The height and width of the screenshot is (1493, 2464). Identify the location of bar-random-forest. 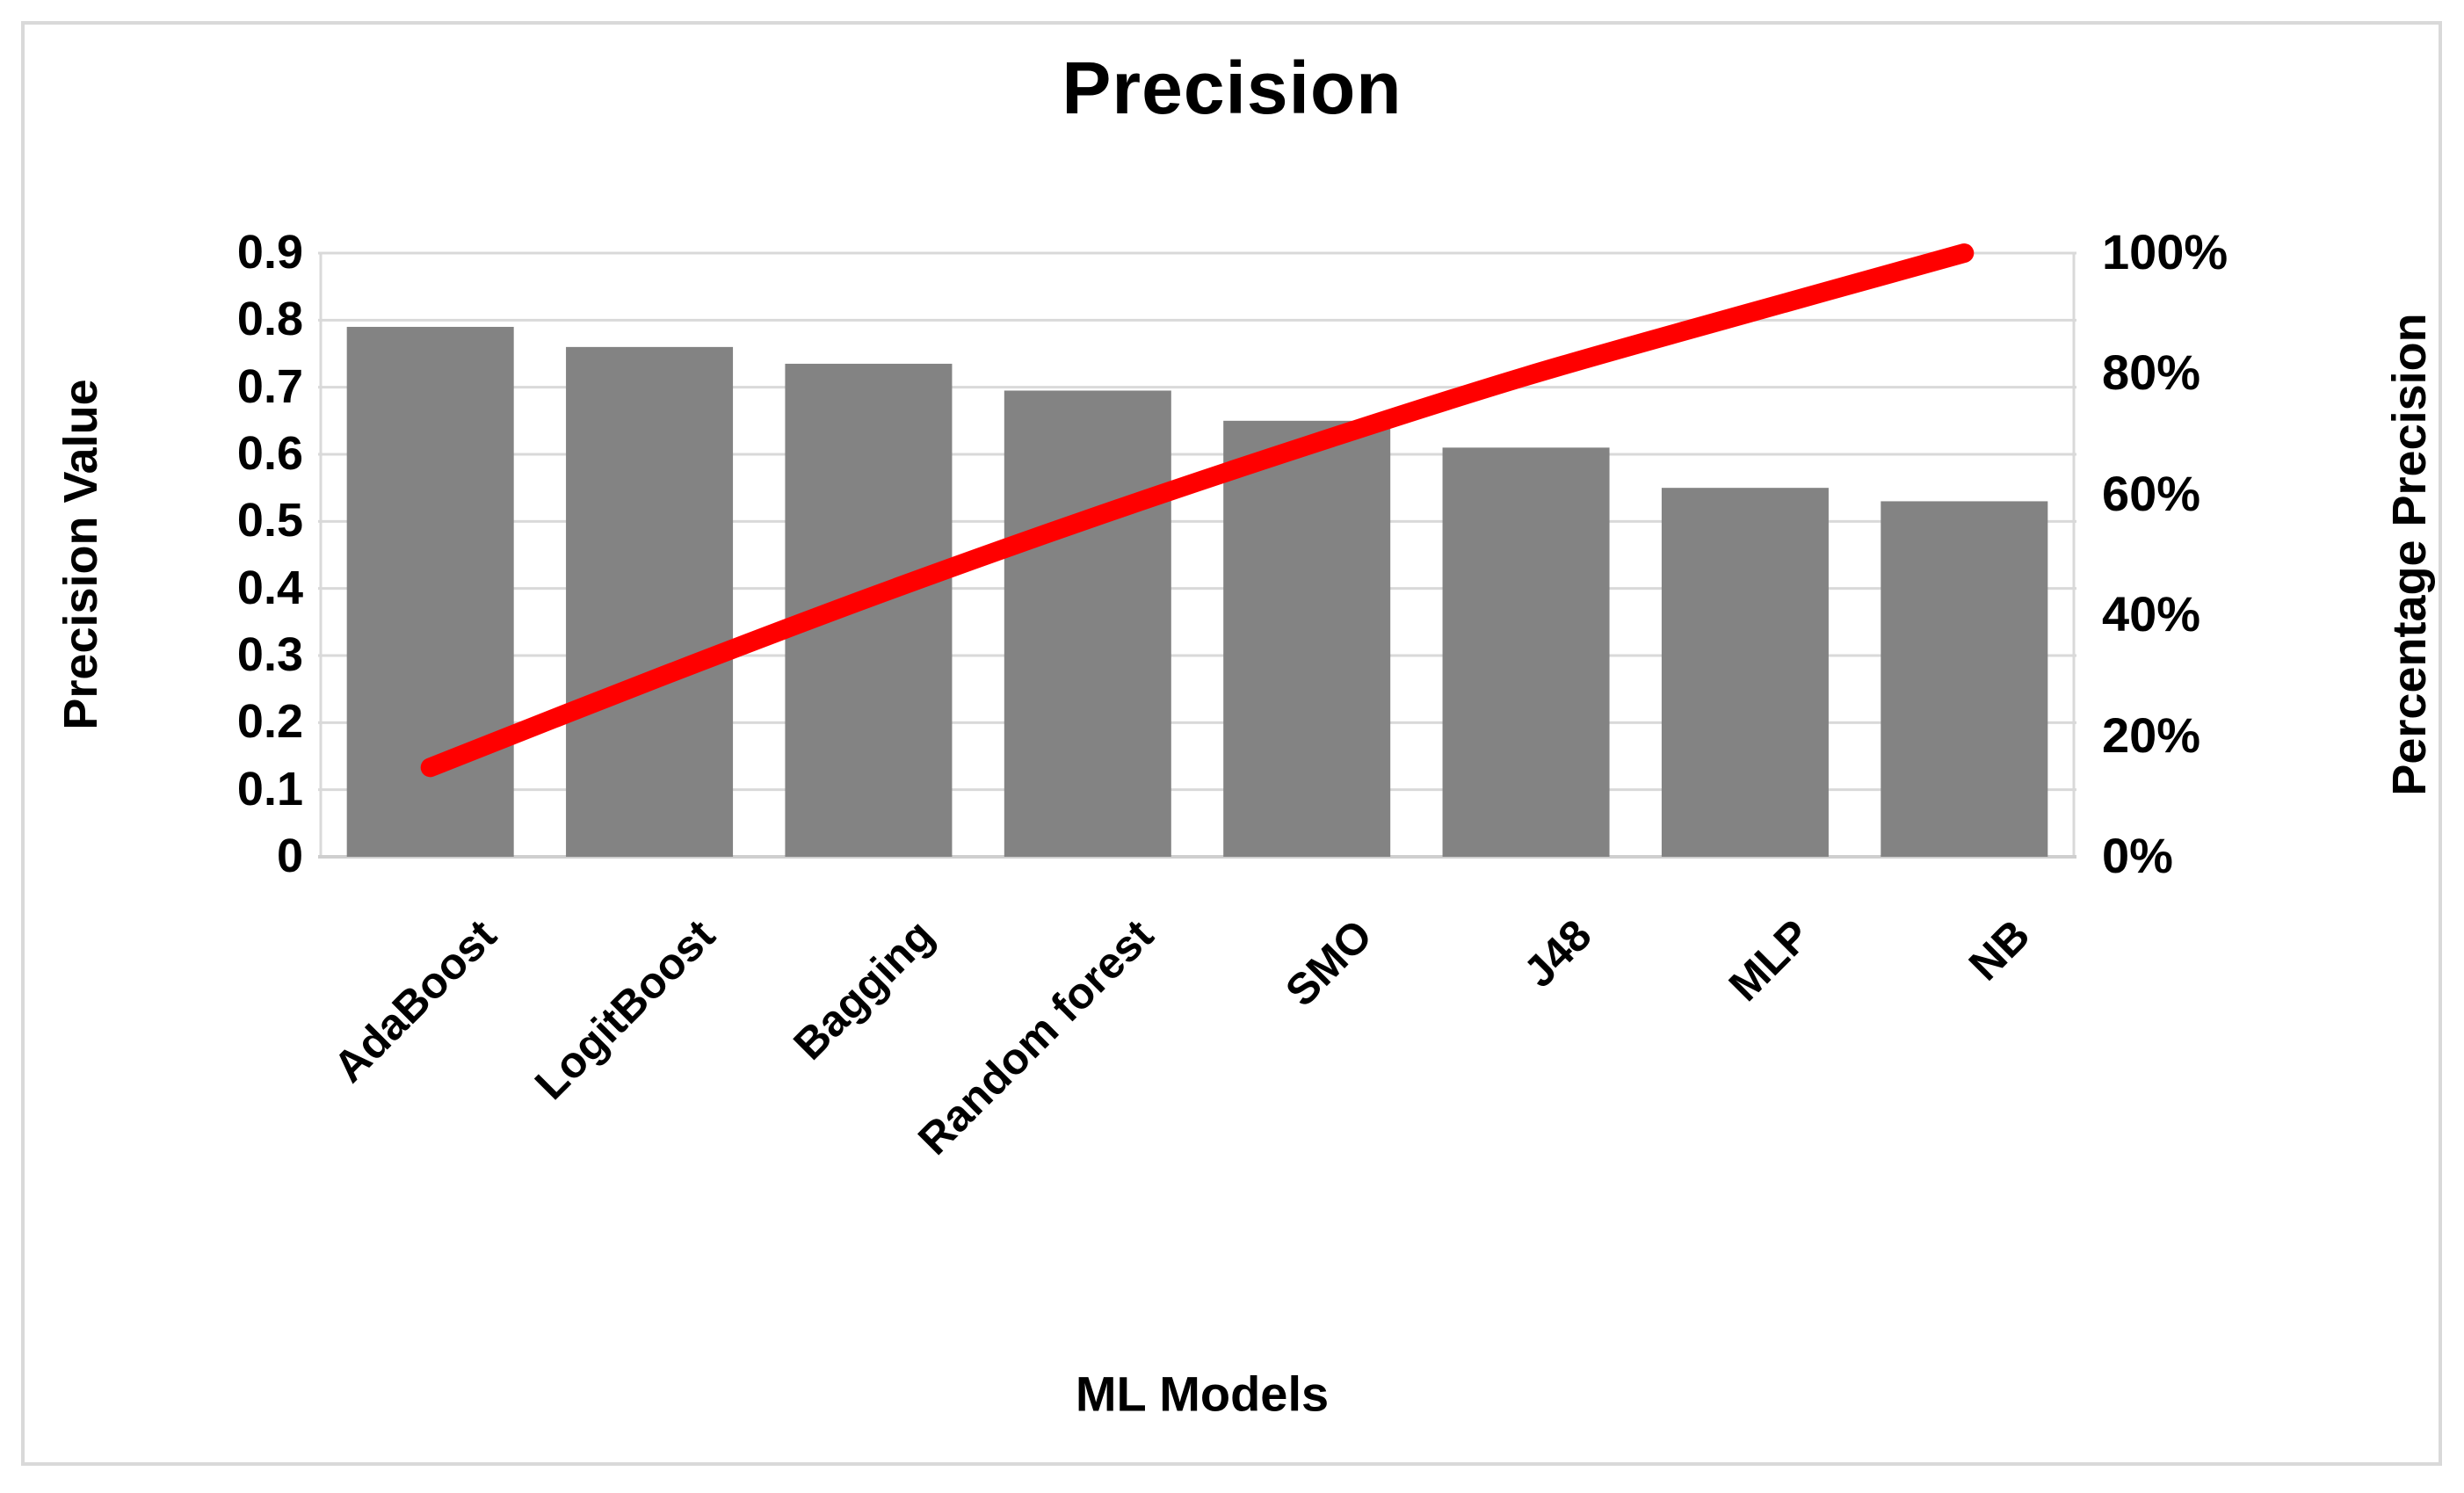
(1087, 623).